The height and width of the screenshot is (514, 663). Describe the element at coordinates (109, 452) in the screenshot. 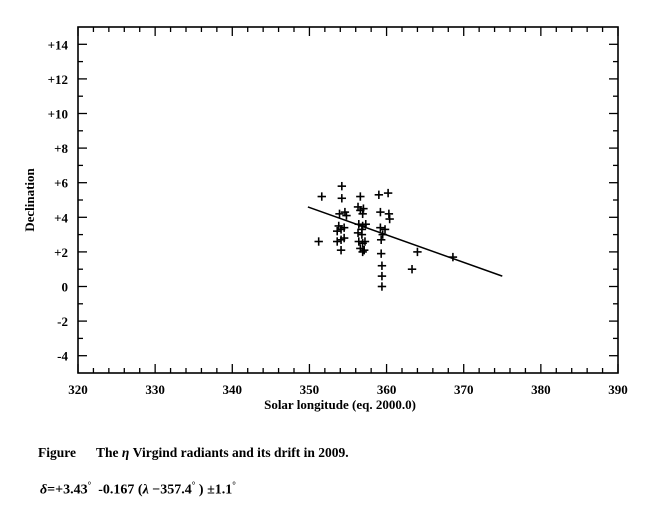

I see `caption-prefix: The` at that location.